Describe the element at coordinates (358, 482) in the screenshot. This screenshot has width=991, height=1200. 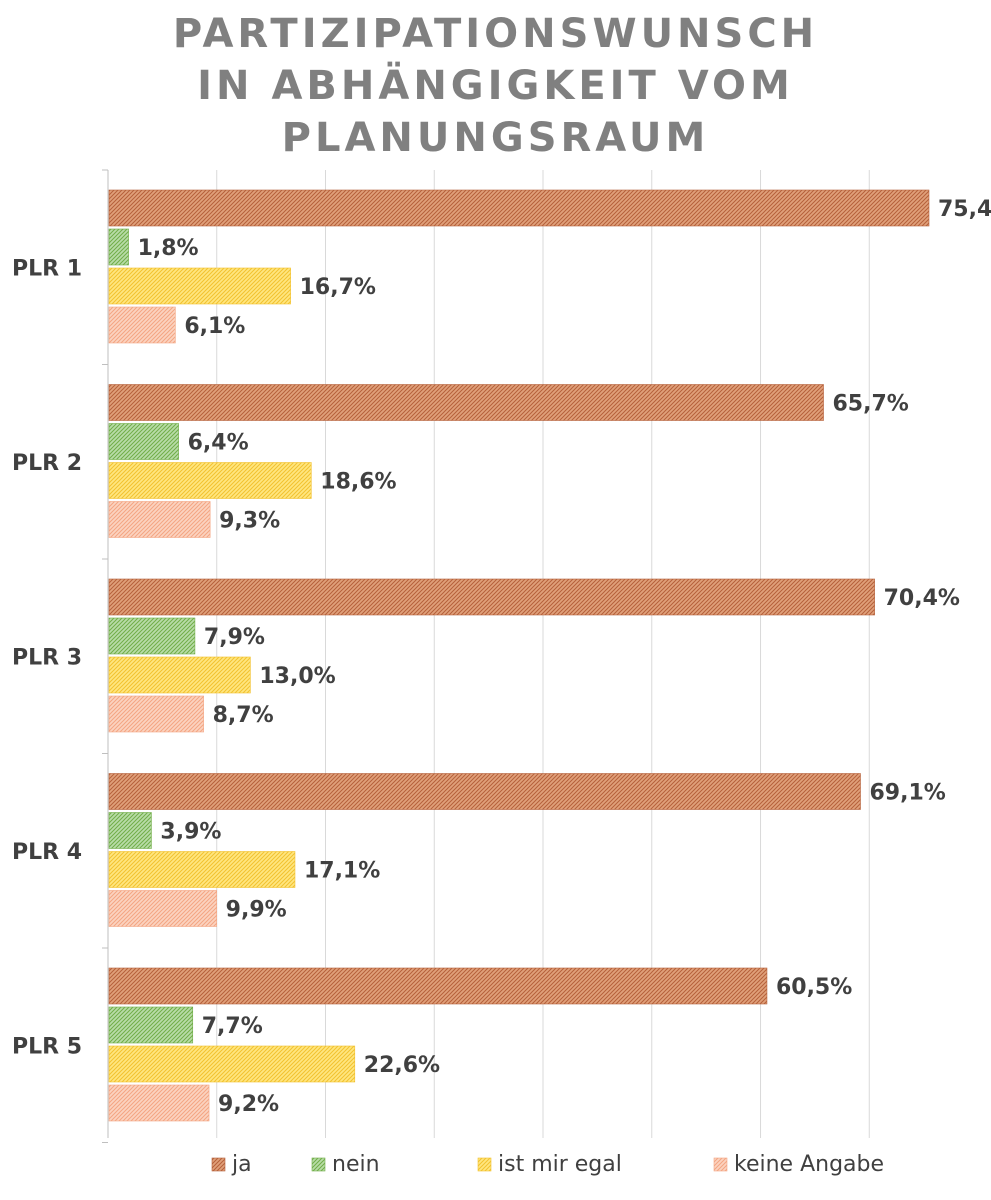
I see `data-label: 18,6%` at that location.